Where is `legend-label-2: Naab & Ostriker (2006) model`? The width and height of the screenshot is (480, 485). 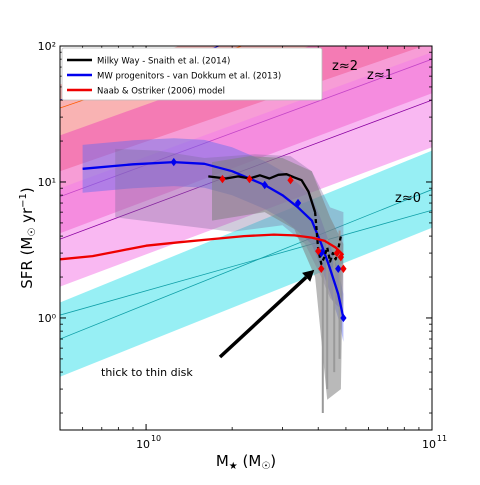
legend-label-2: Naab & Ostriker (2006) model is located at coordinates (161, 92).